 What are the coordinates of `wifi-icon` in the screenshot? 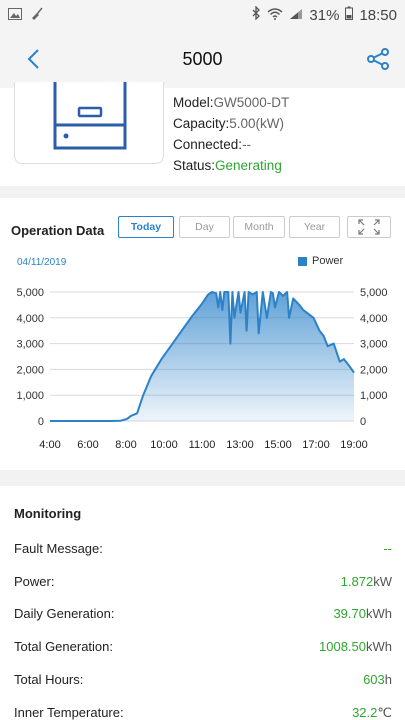 It's located at (275, 15).